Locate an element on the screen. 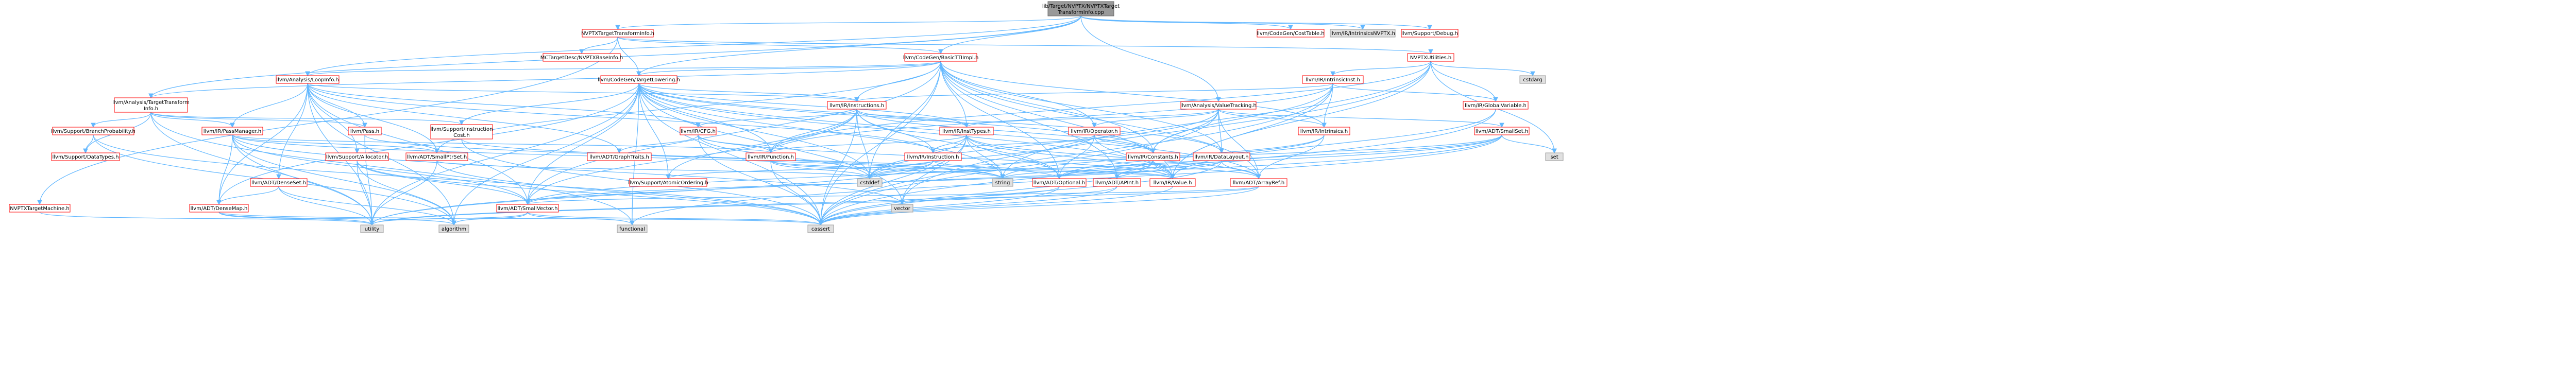 The image size is (2576, 383). node-label: llvm/Support/DataTypes.h is located at coordinates (85, 157).